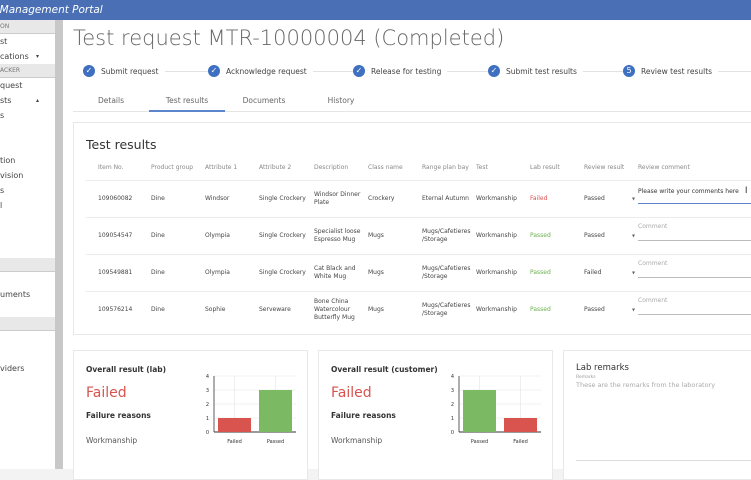 The height and width of the screenshot is (480, 751). Describe the element at coordinates (207, 419) in the screenshot. I see `y-tick-label: 1` at that location.